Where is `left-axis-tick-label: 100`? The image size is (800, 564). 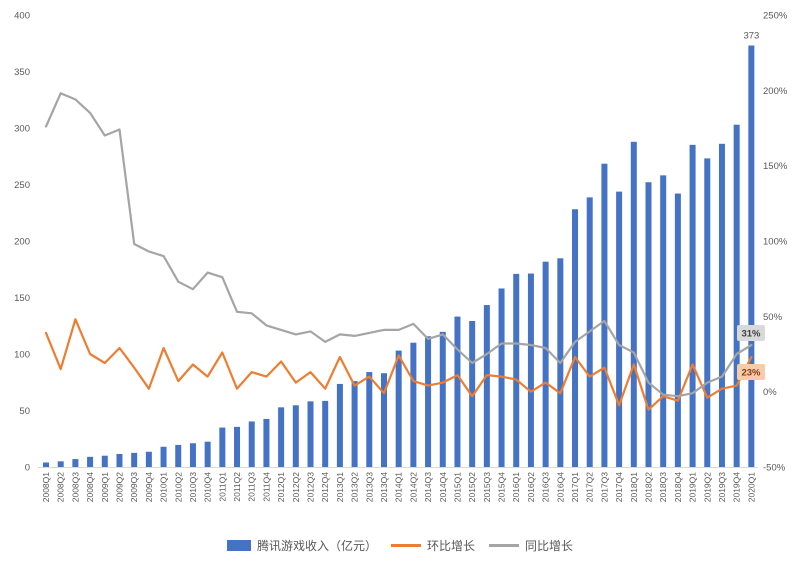
left-axis-tick-label: 100 is located at coordinates (22, 355).